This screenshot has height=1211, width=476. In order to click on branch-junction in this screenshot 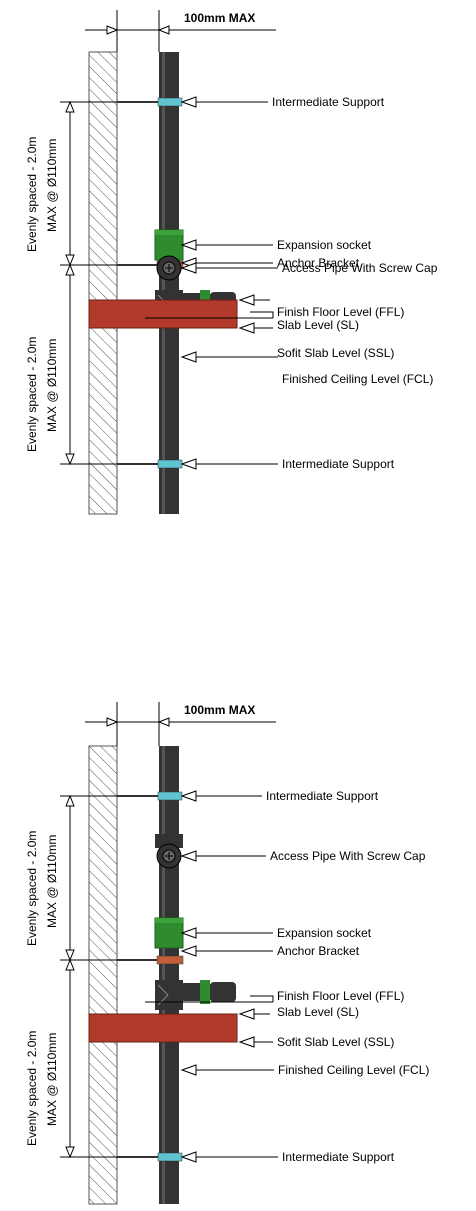, I will do `click(195, 995)`.